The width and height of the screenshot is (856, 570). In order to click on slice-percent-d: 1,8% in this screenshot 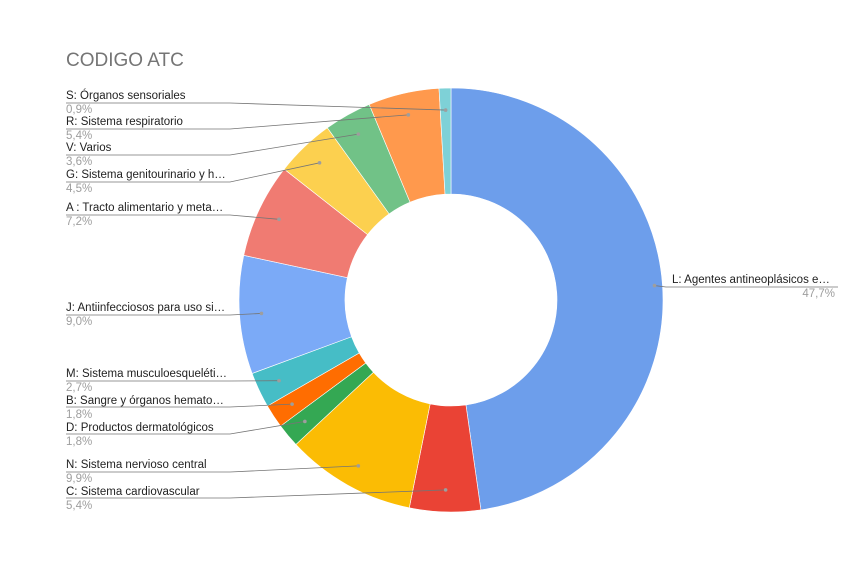, I will do `click(79, 442)`.